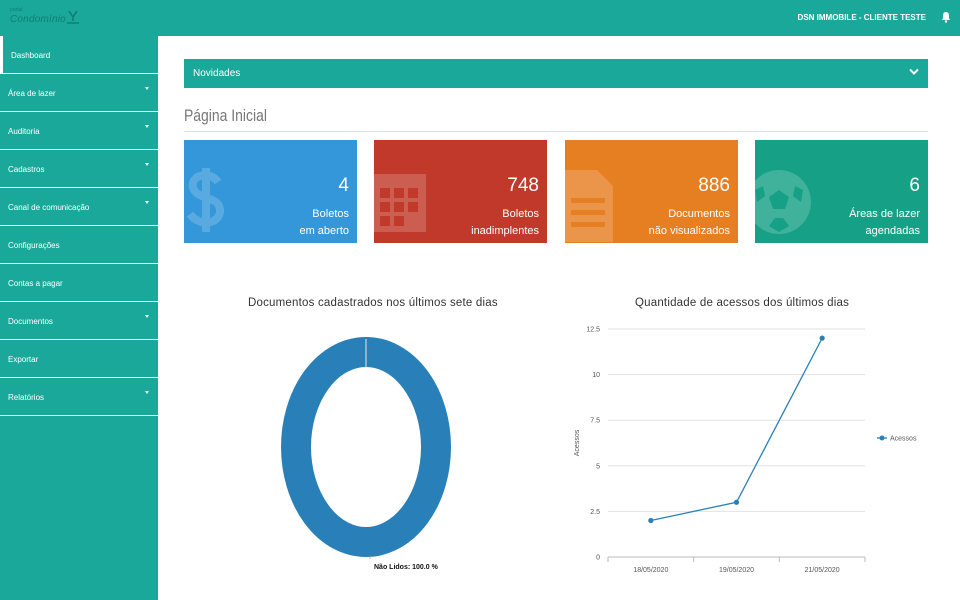  What do you see at coordinates (79, 55) in the screenshot?
I see `sidebar-item-0: Dashboard` at bounding box center [79, 55].